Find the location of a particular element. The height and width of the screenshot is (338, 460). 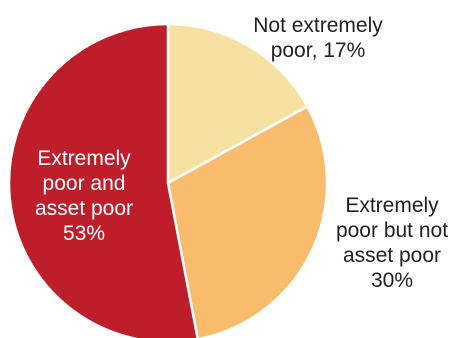

slice-label-2: Extremely poor and asset poor 53% is located at coordinates (84, 196).